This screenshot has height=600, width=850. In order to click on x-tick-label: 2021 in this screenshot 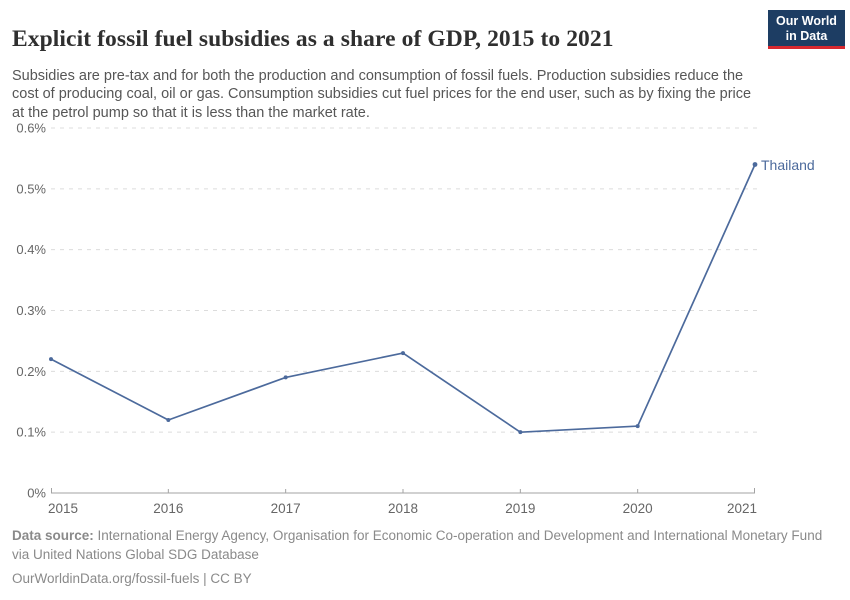, I will do `click(742, 508)`.